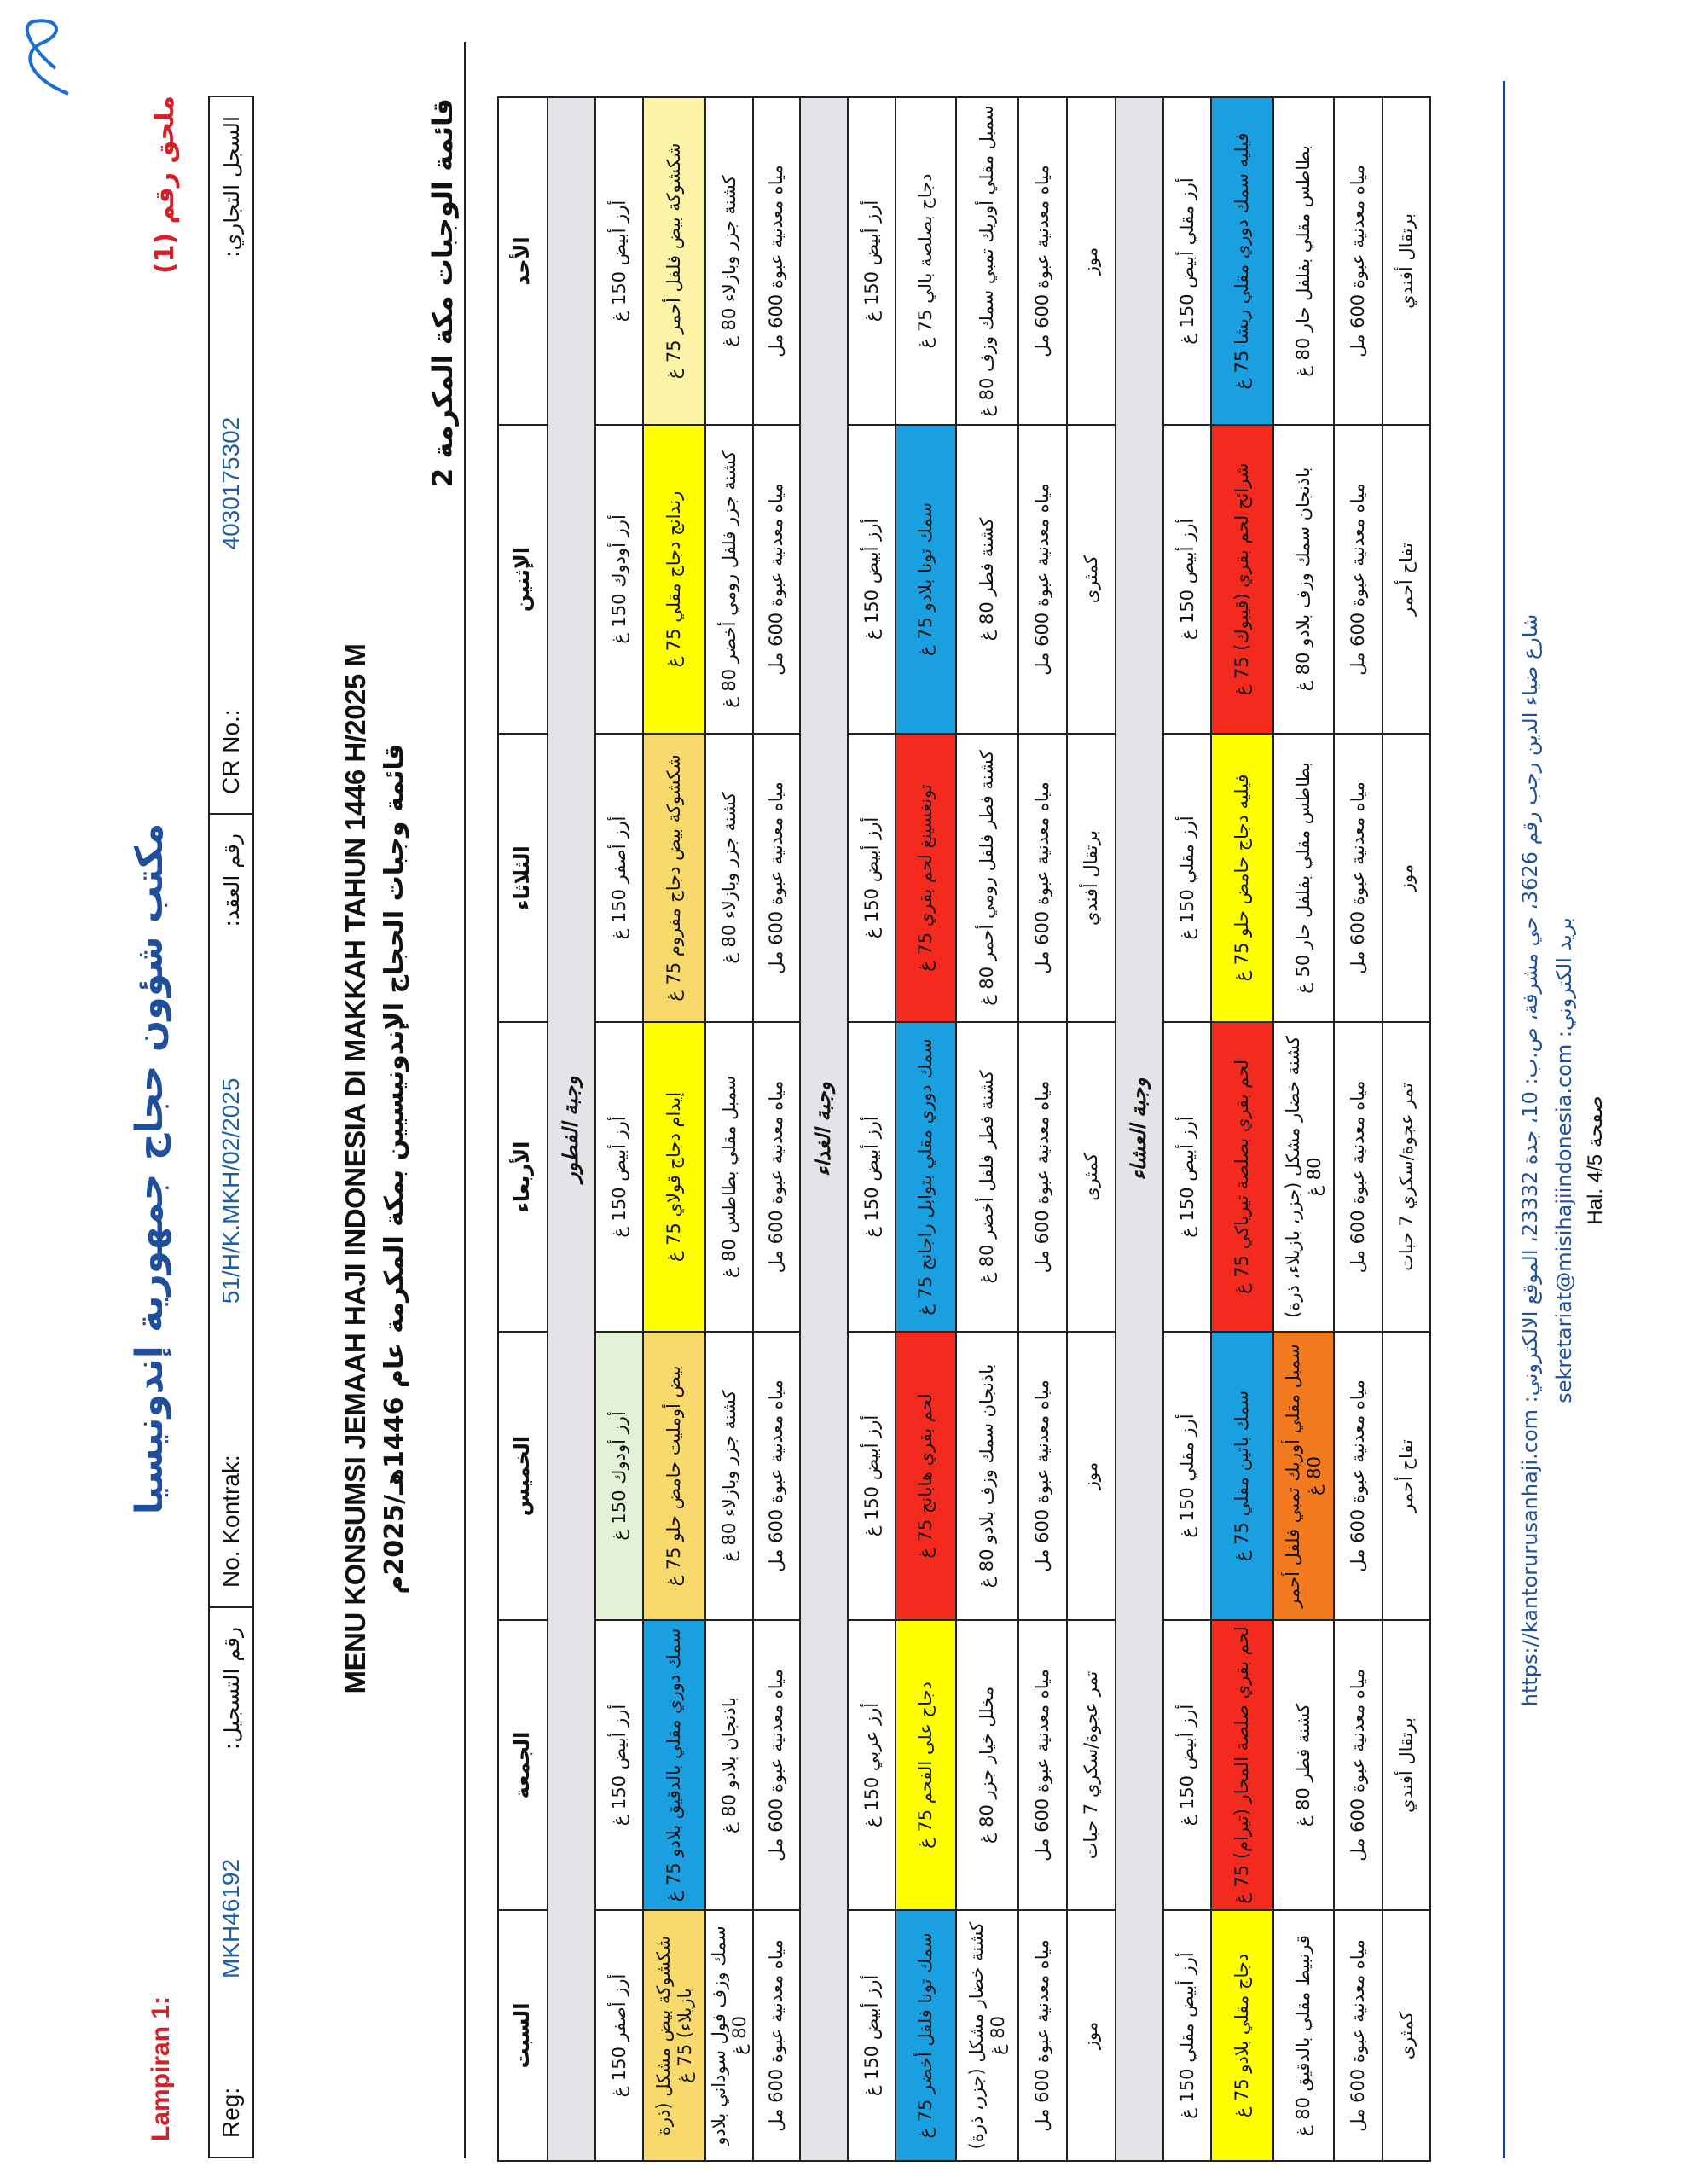  Describe the element at coordinates (987, 1765) in the screenshot. I see `menu-cell: مخلل خيار جزر 80 غ` at that location.